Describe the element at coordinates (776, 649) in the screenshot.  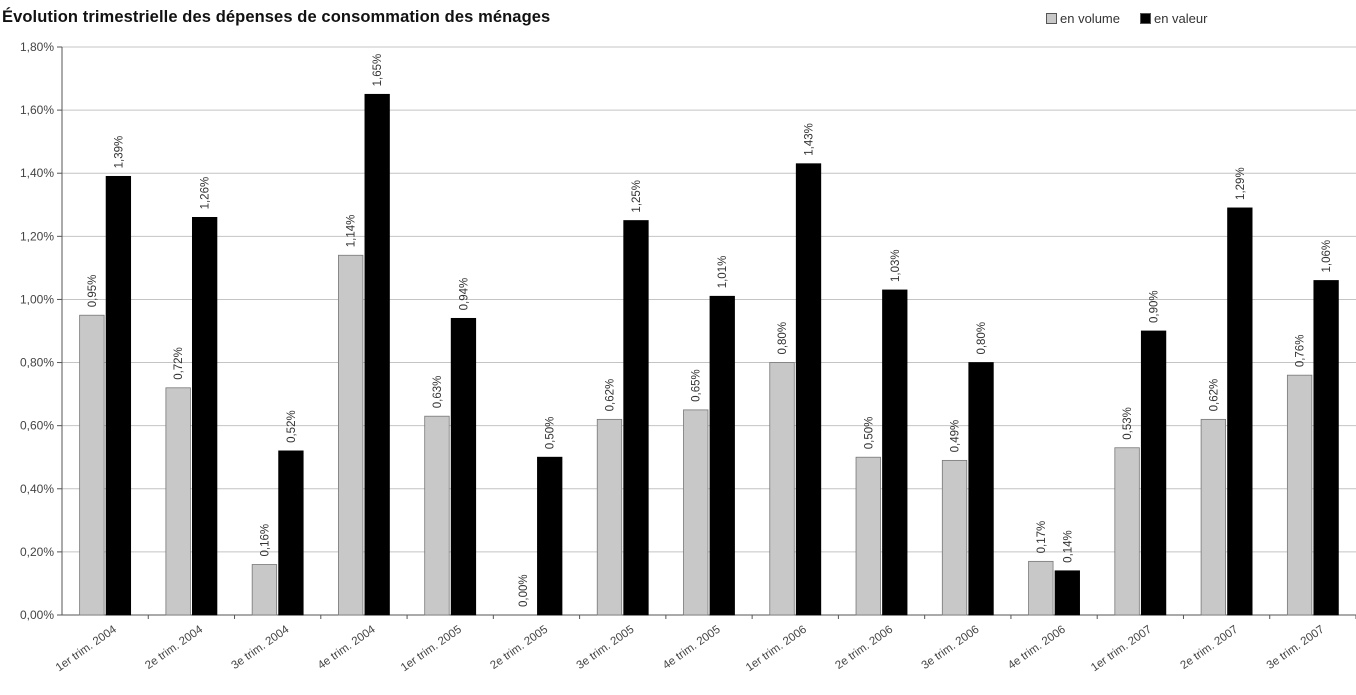
I see `x-tick-label: 1er trim. 2006` at that location.